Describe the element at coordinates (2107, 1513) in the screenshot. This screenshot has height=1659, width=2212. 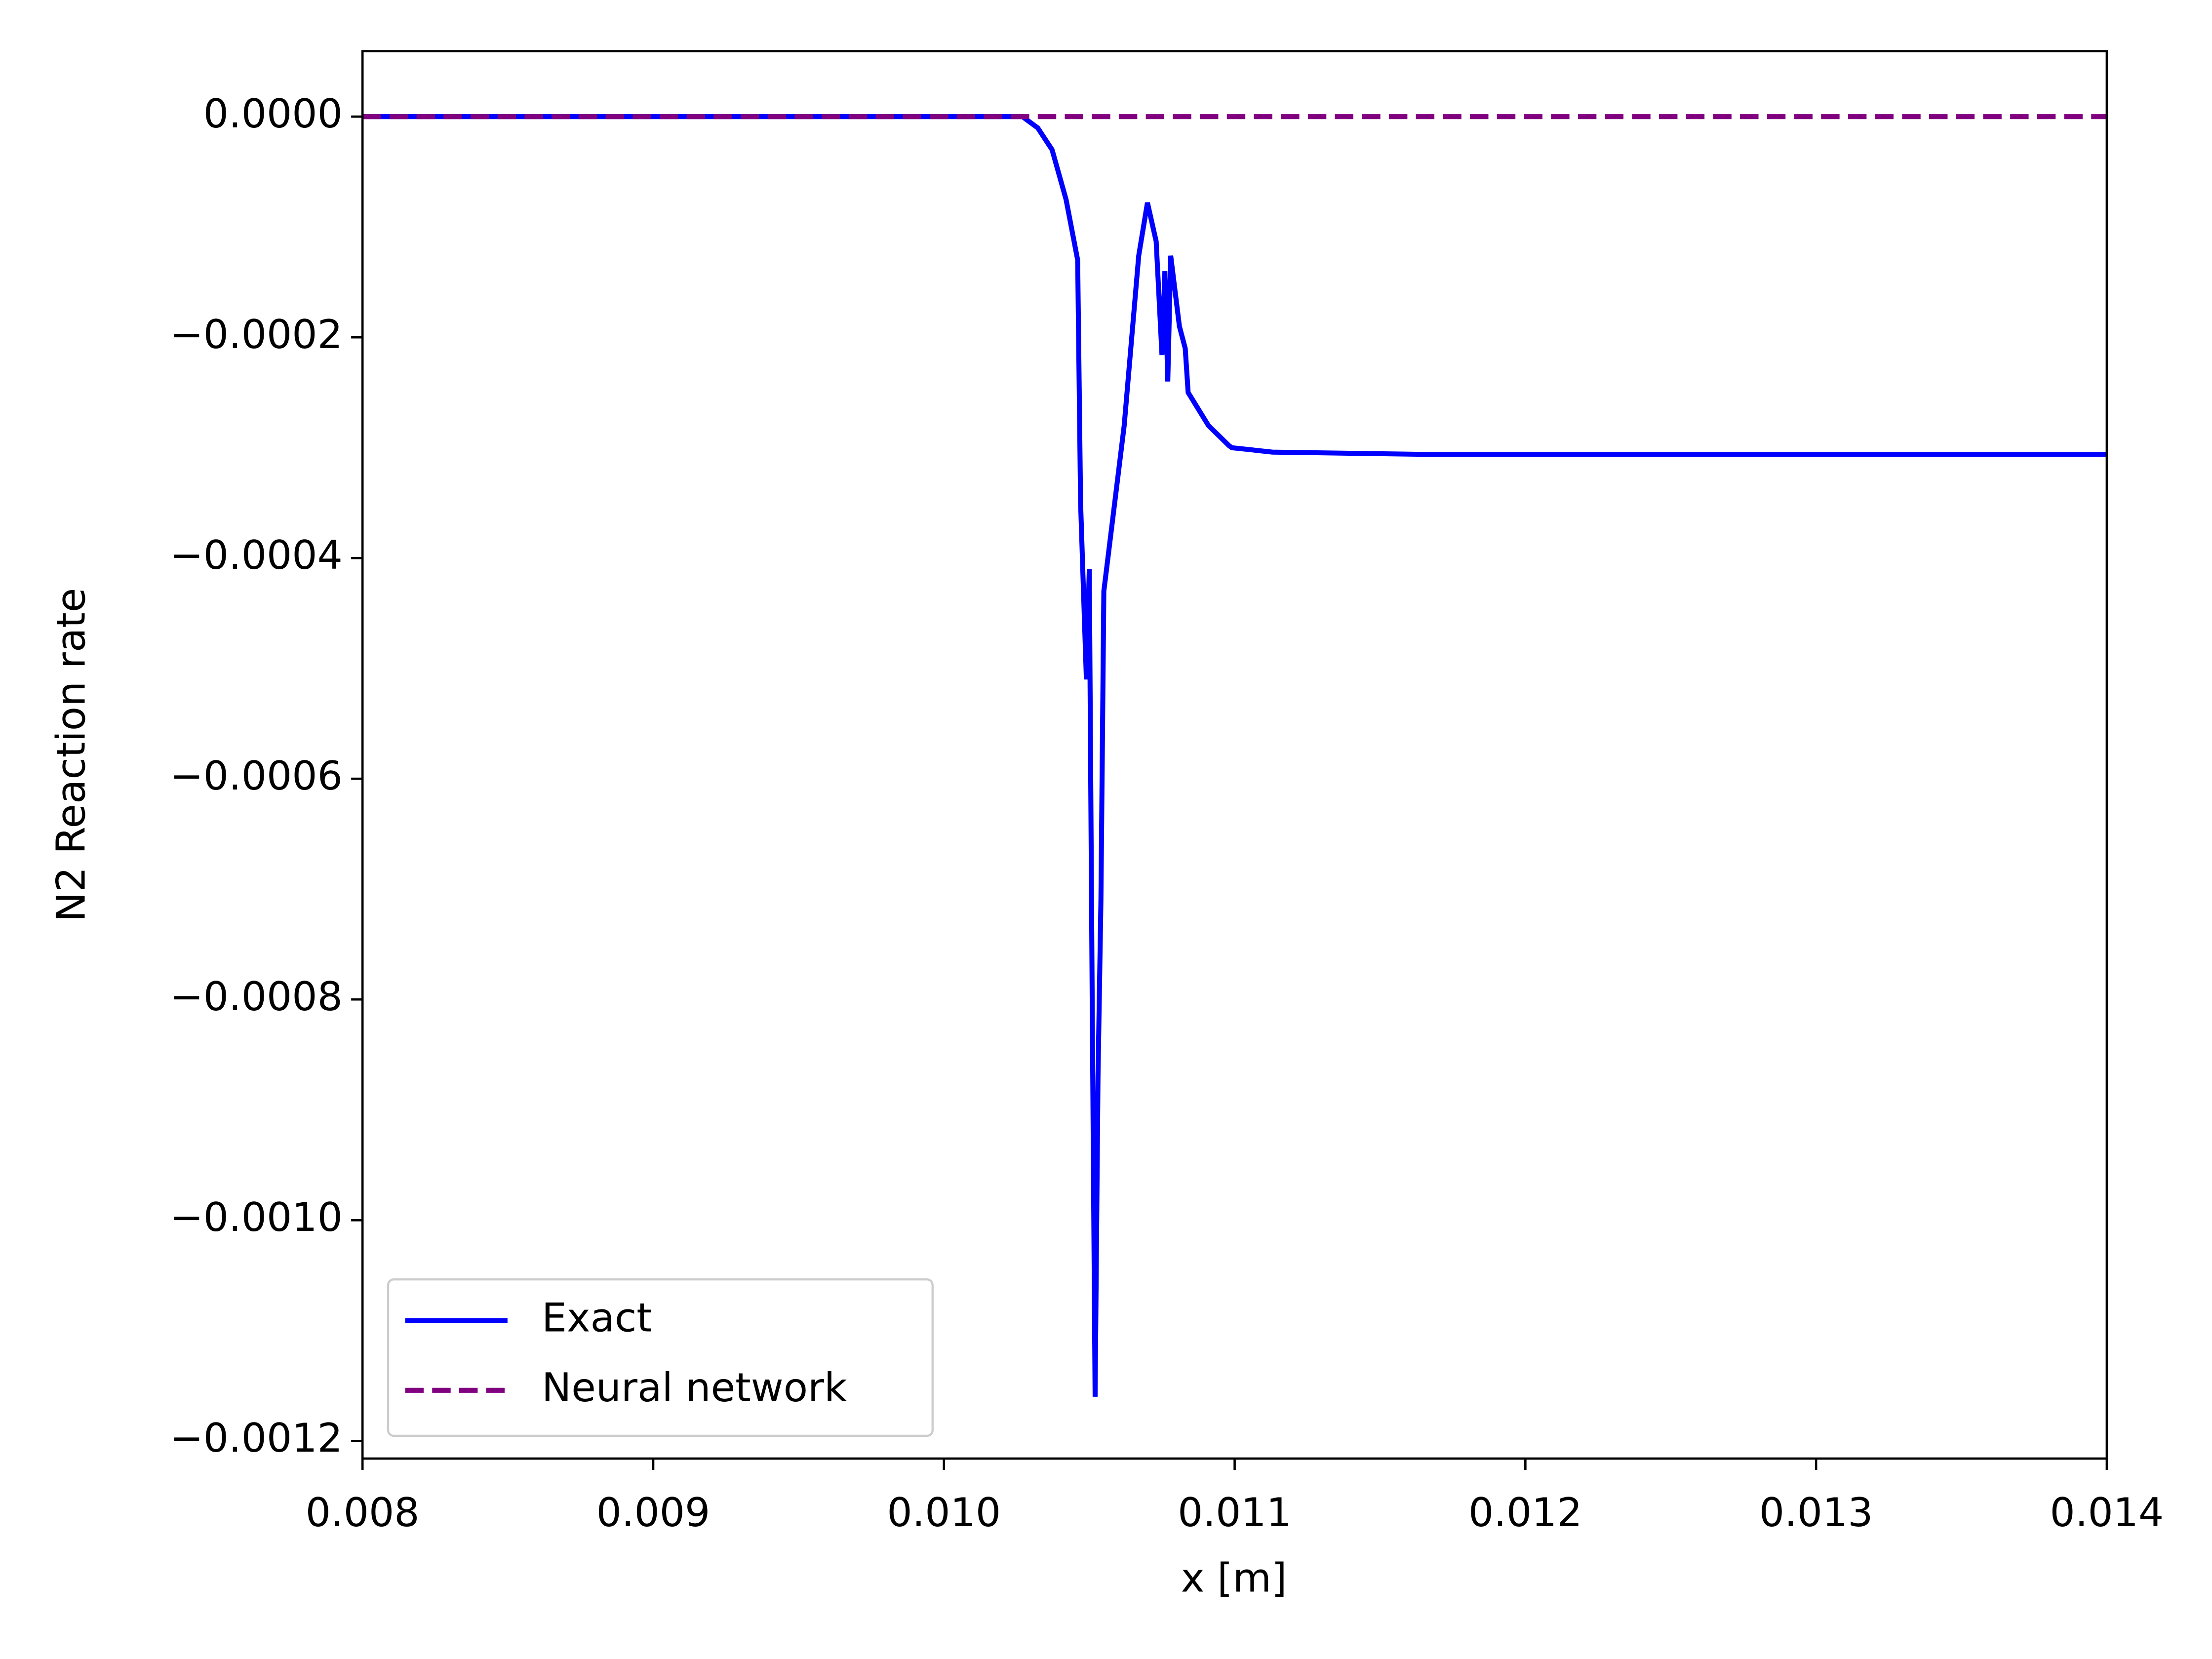
I see `x-tick-label: 0.014` at that location.